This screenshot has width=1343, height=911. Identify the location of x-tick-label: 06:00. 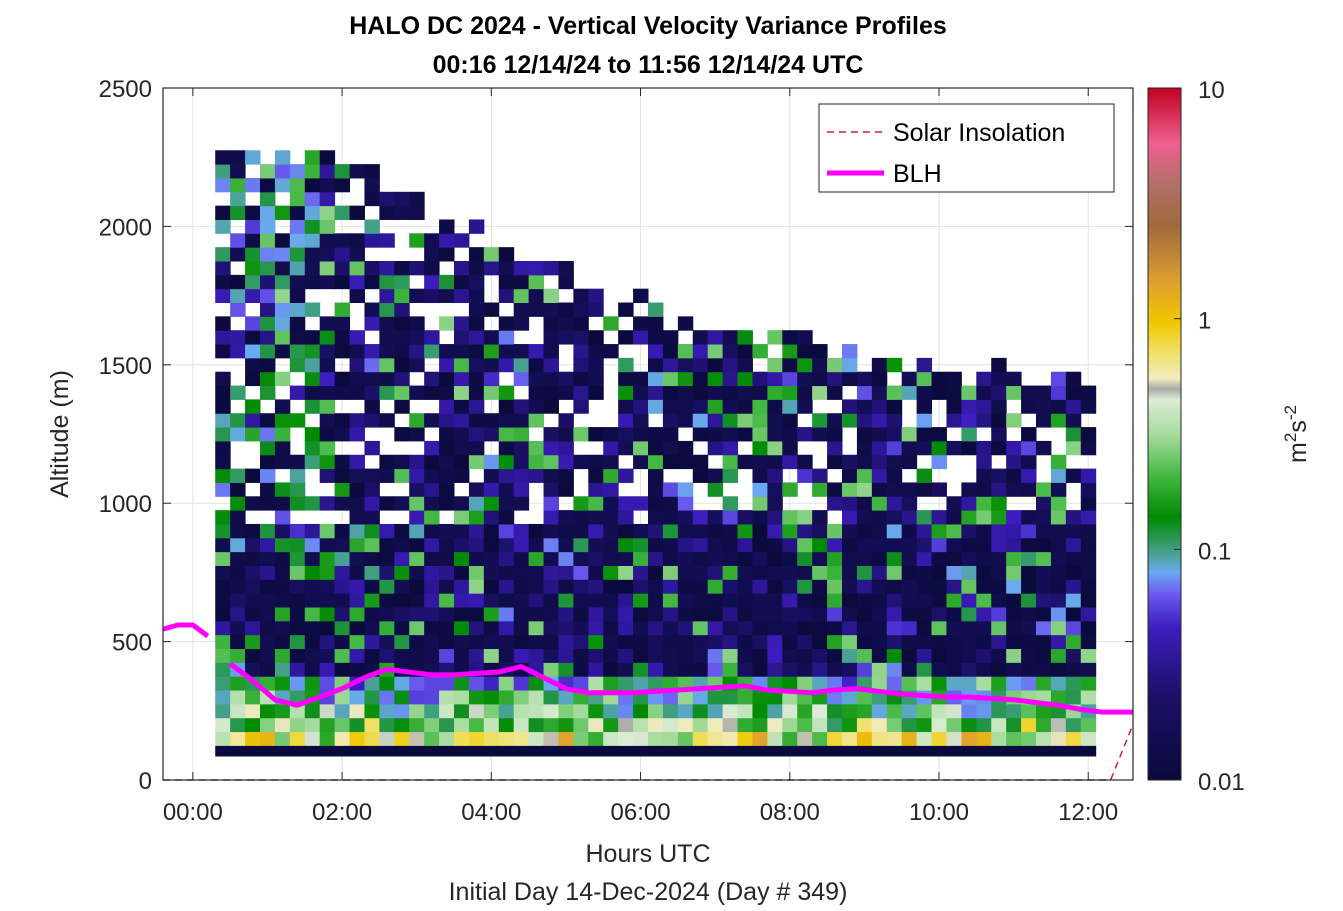
(641, 812).